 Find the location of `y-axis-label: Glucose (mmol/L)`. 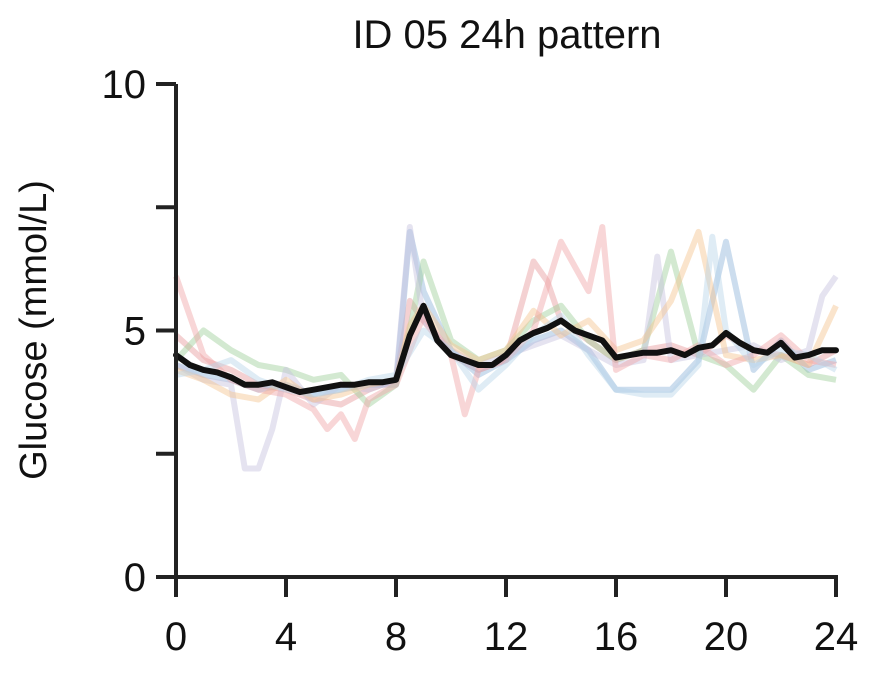

y-axis-label: Glucose (mmol/L) is located at coordinates (34, 330).